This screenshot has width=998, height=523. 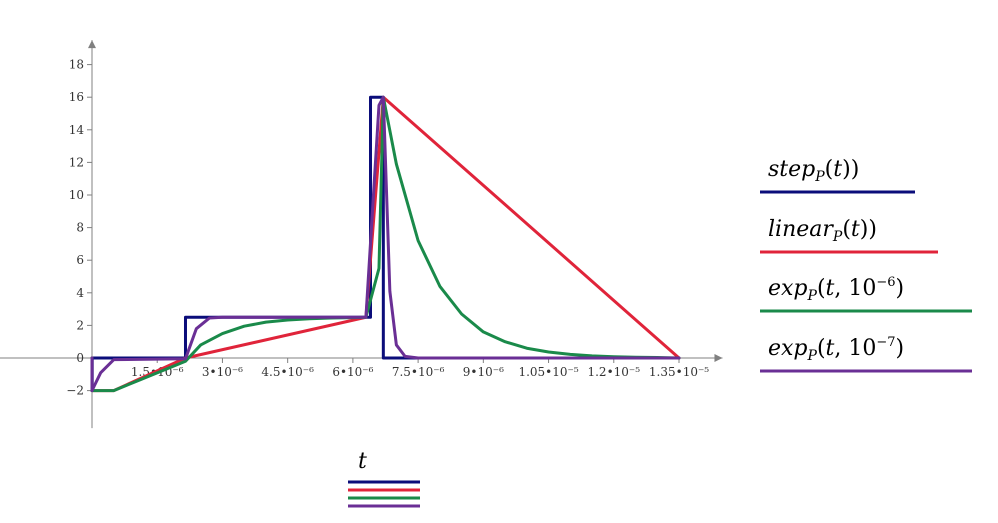 I want to click on y-tick-label: 2, so click(x=80, y=325).